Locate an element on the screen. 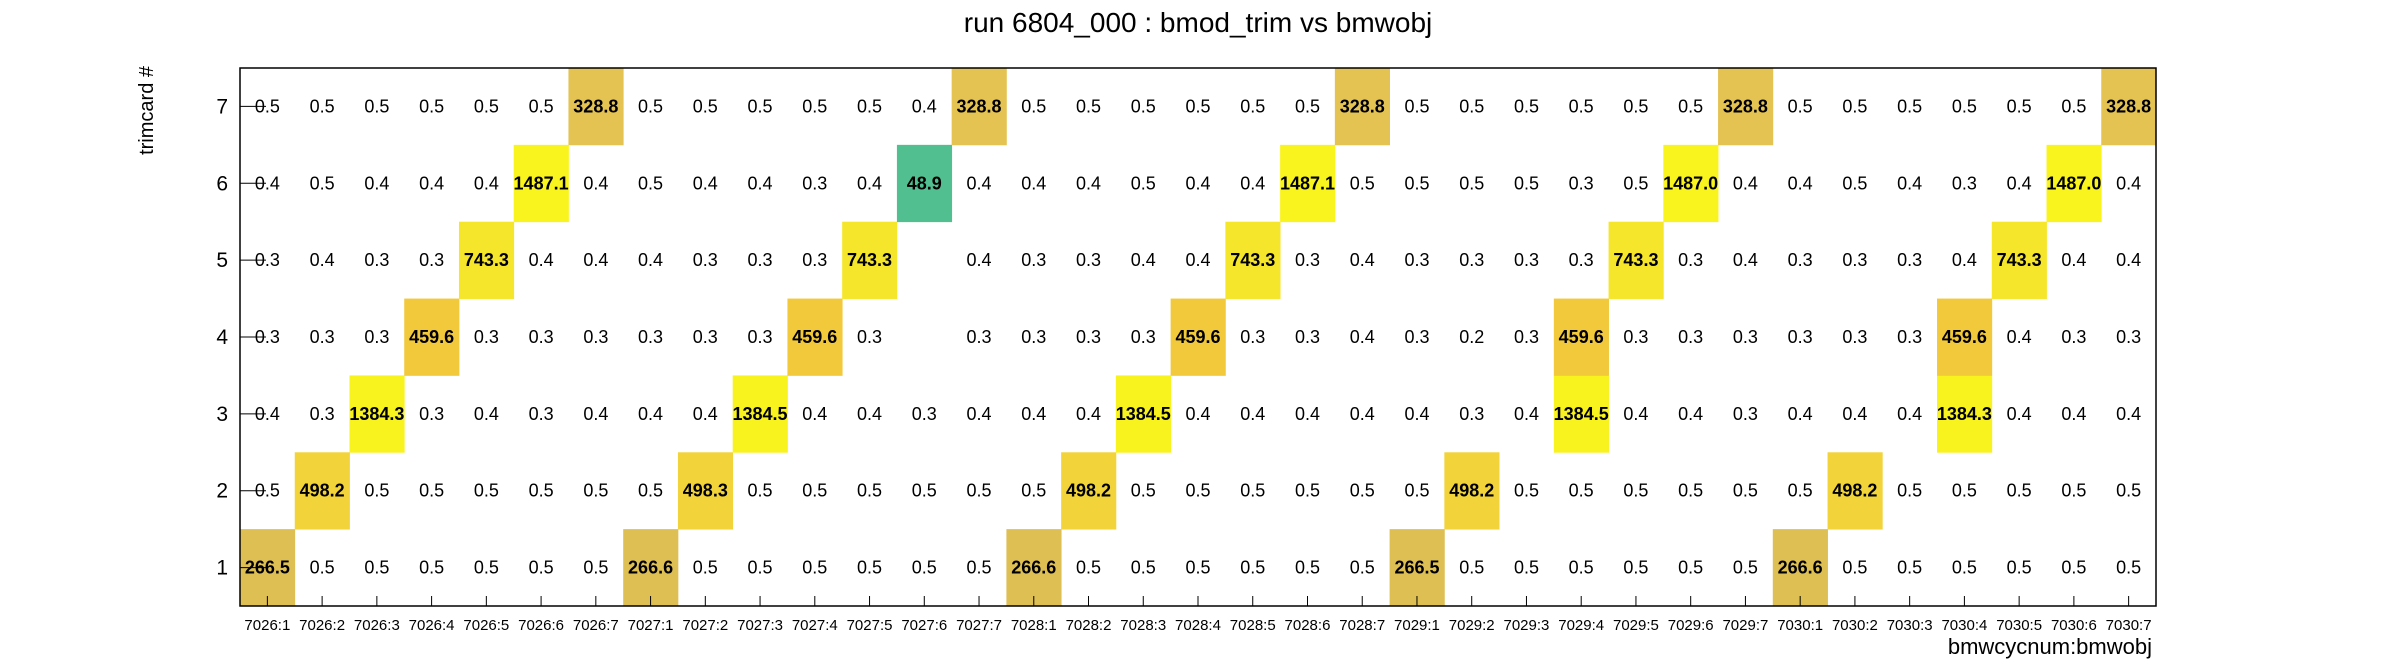  y-axis-ticks: 1 2 3 4 5 6 7 is located at coordinates (241, 337).